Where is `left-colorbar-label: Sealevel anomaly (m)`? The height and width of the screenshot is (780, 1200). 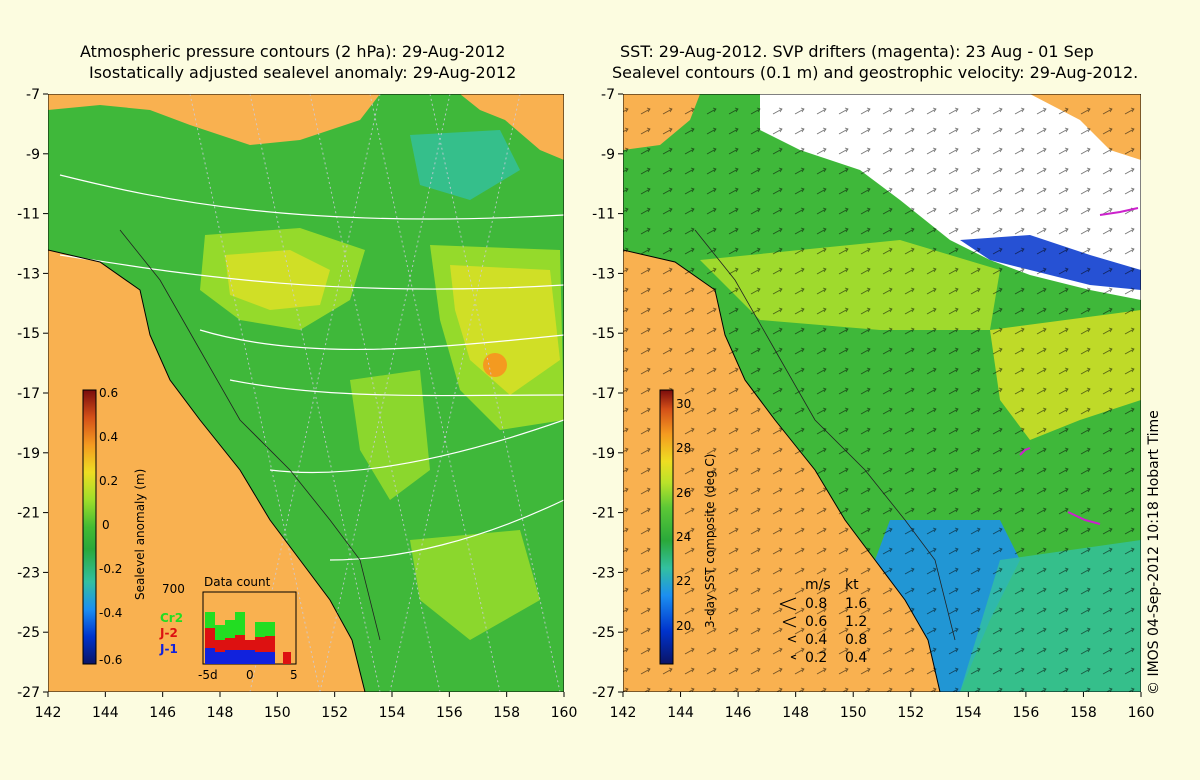 left-colorbar-label: Sealevel anomaly (m) is located at coordinates (140, 534).